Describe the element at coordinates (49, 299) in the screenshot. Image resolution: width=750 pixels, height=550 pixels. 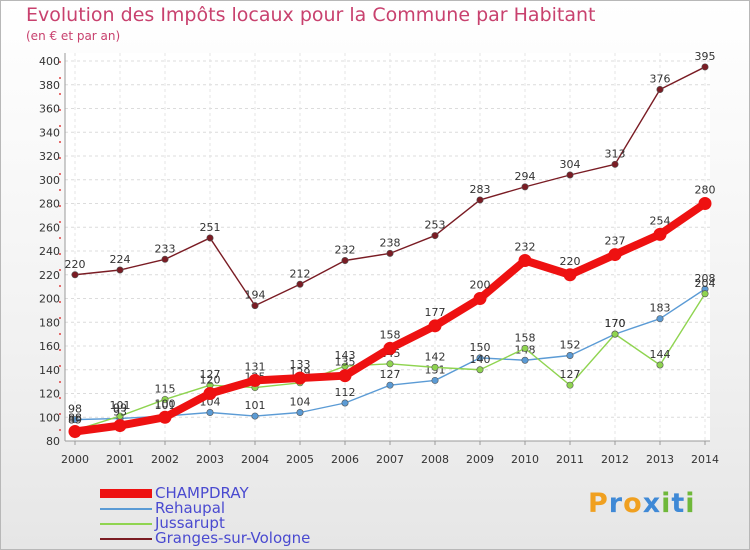
I see `y-tick-label: 200` at that location.